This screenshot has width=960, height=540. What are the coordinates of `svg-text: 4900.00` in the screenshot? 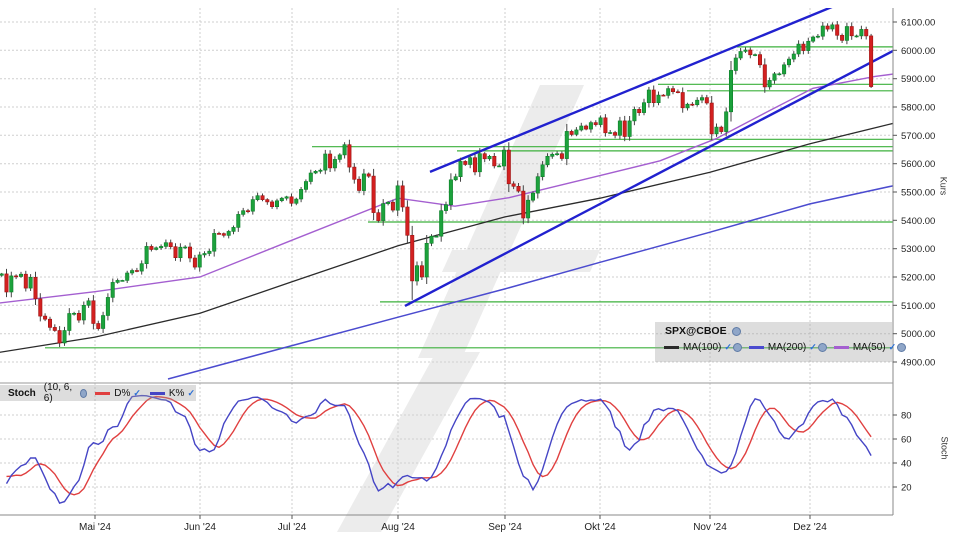 It's located at (918, 363).